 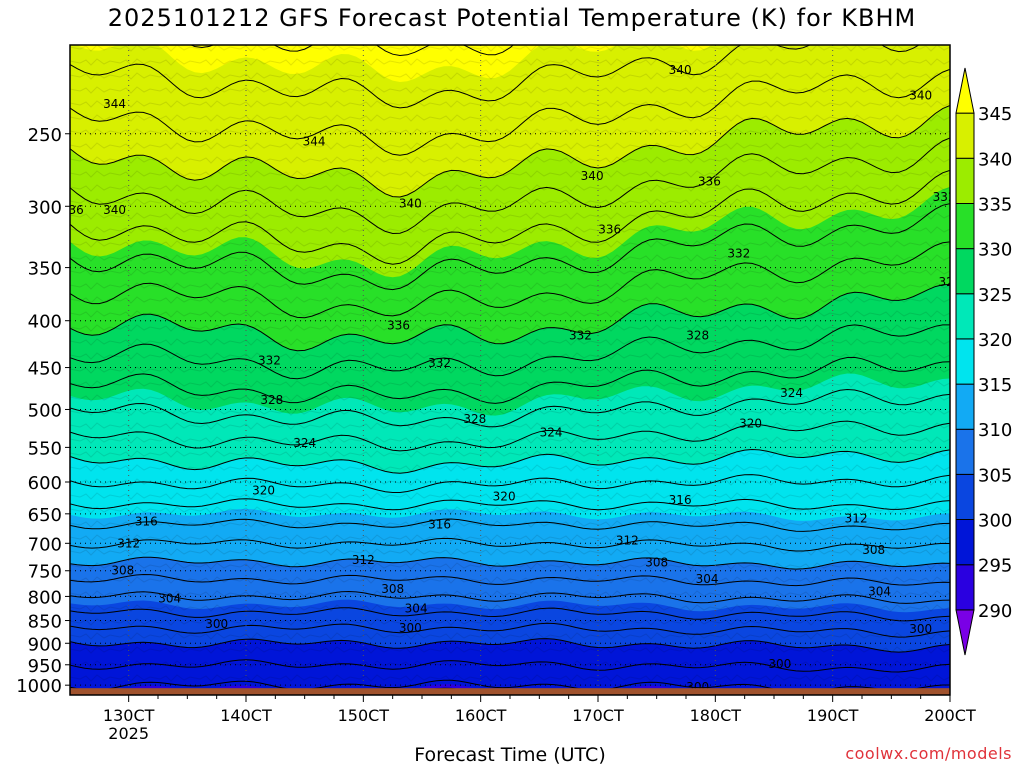 I want to click on x-tick-label: 180CT, so click(x=716, y=715).